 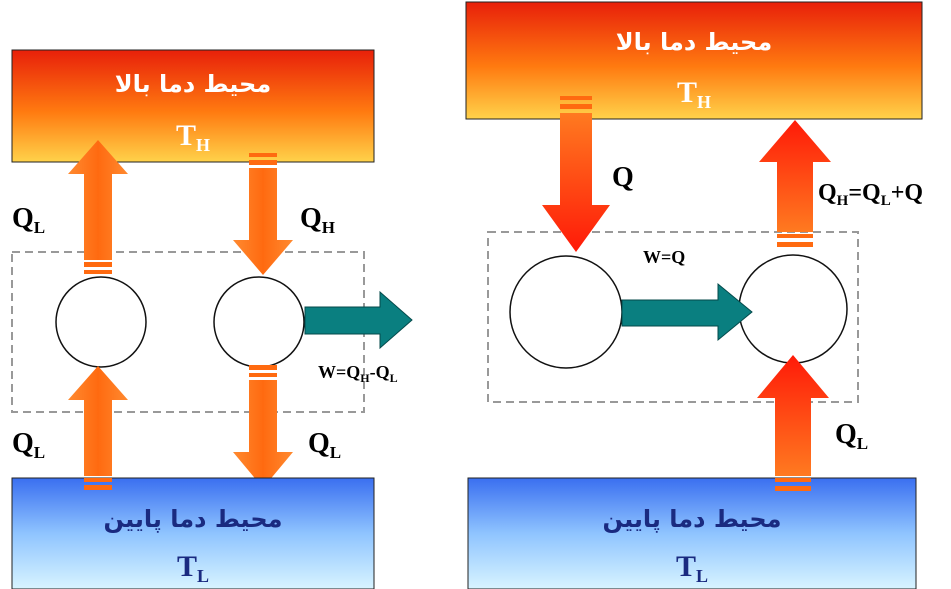 What do you see at coordinates (793, 423) in the screenshot?
I see `right-arrow-ql-up` at bounding box center [793, 423].